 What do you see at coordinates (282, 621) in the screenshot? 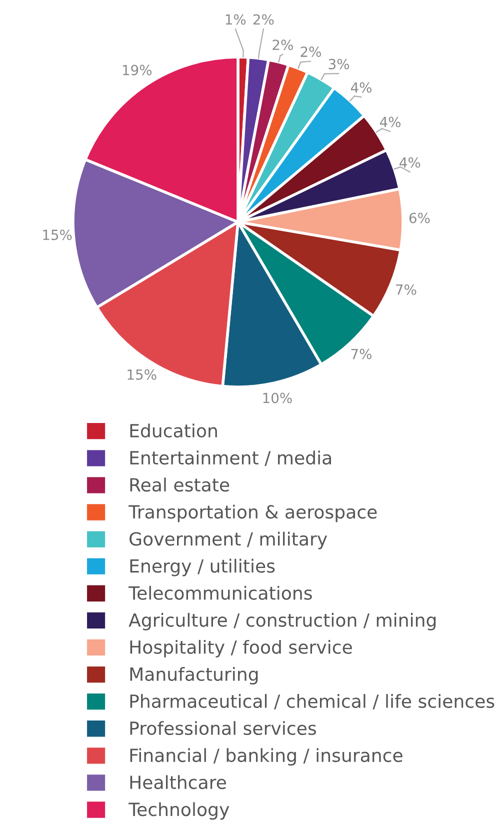
I see `legend-label: Agriculture / construction / mining` at bounding box center [282, 621].